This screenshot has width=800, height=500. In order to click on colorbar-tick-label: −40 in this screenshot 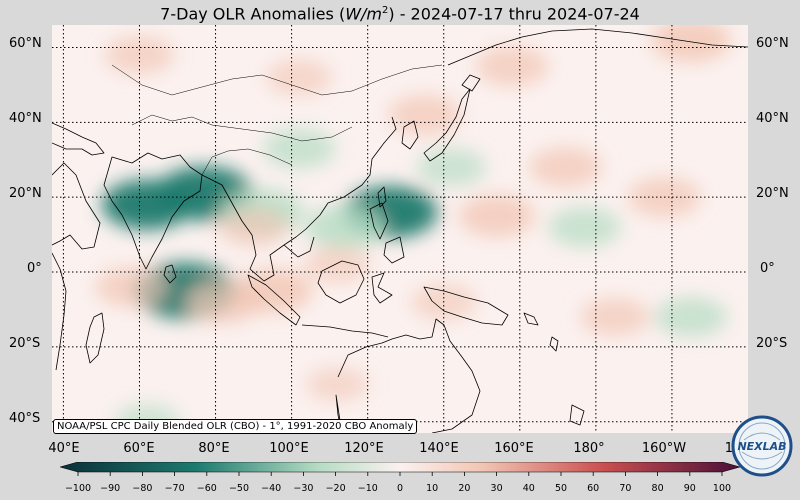, I will do `click(271, 488)`.